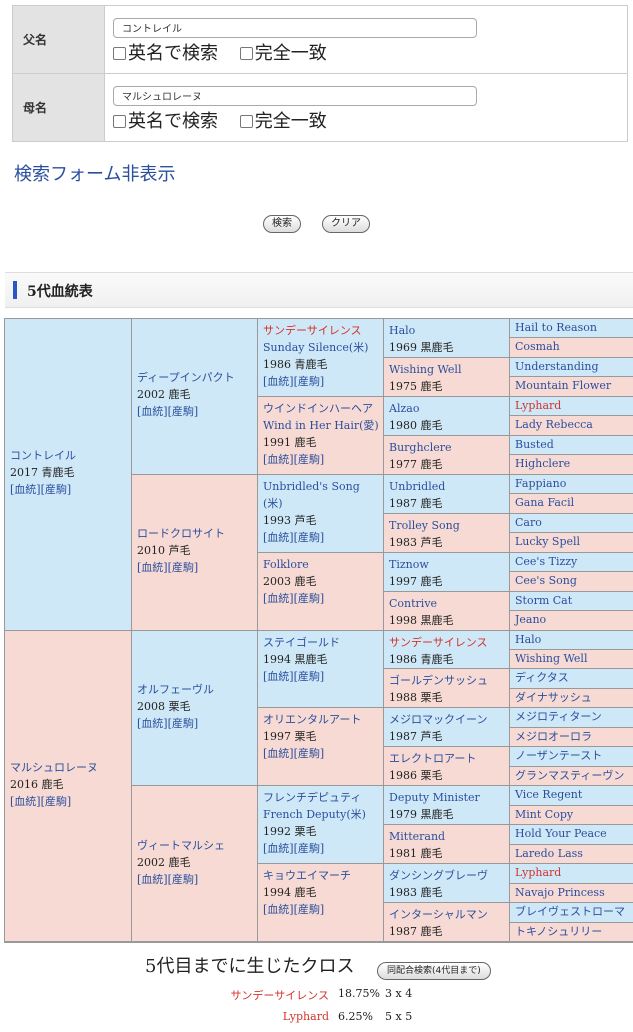 The image size is (633, 1032). What do you see at coordinates (543, 464) in the screenshot?
I see `horse-name-link: Highclere` at bounding box center [543, 464].